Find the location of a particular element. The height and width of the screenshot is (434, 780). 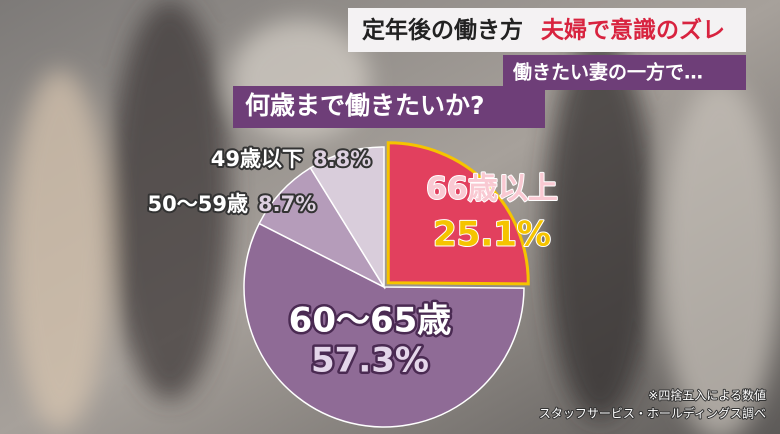

headline-left: 定年後の働き方 is located at coordinates (442, 30).